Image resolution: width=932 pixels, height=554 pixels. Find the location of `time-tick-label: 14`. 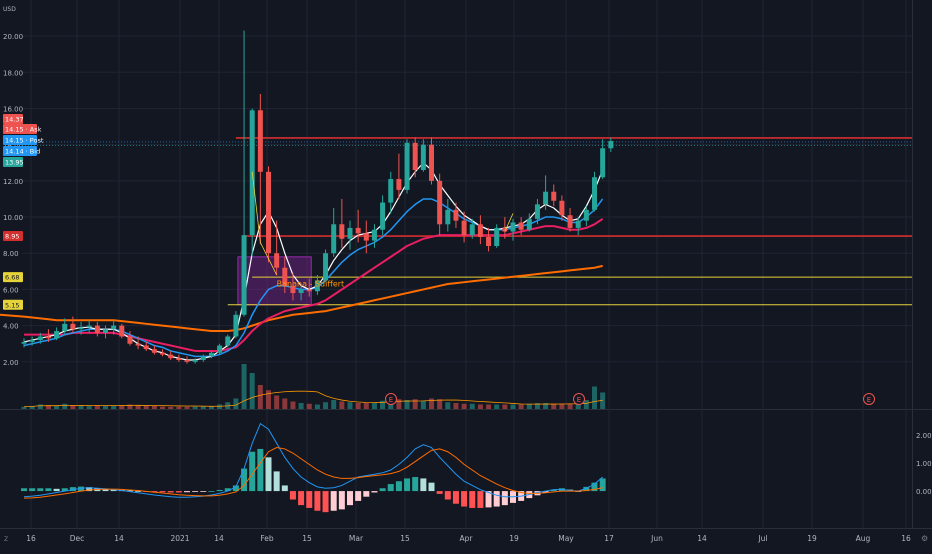

time-tick-label: 14 is located at coordinates (219, 538).